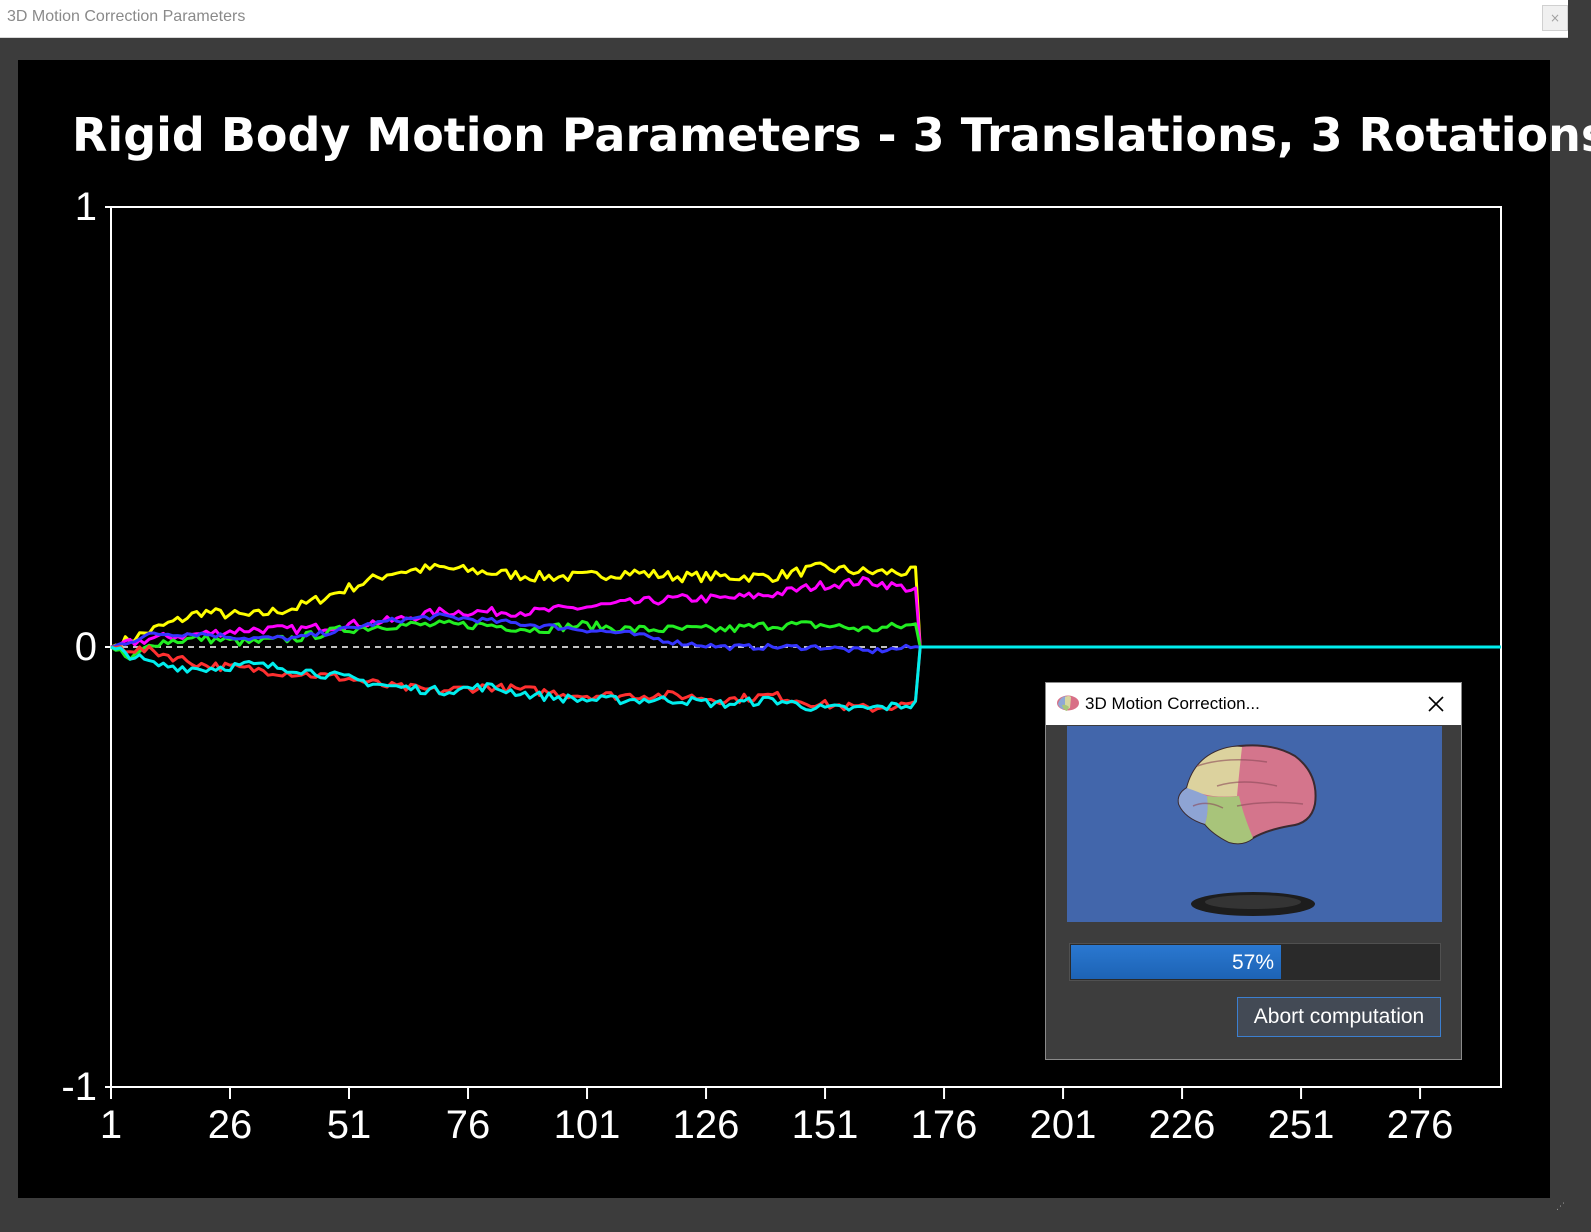  I want to click on progress-label: 57%, so click(1252, 962).